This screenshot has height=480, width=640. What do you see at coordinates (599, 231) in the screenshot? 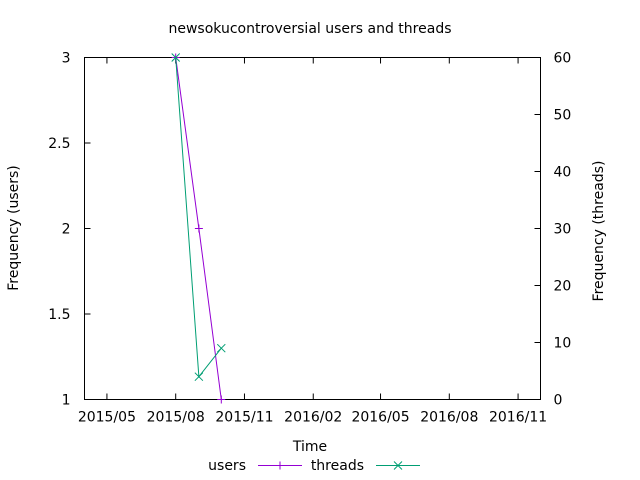
I see `y2-axis-label: Frequency (threads)` at bounding box center [599, 231].